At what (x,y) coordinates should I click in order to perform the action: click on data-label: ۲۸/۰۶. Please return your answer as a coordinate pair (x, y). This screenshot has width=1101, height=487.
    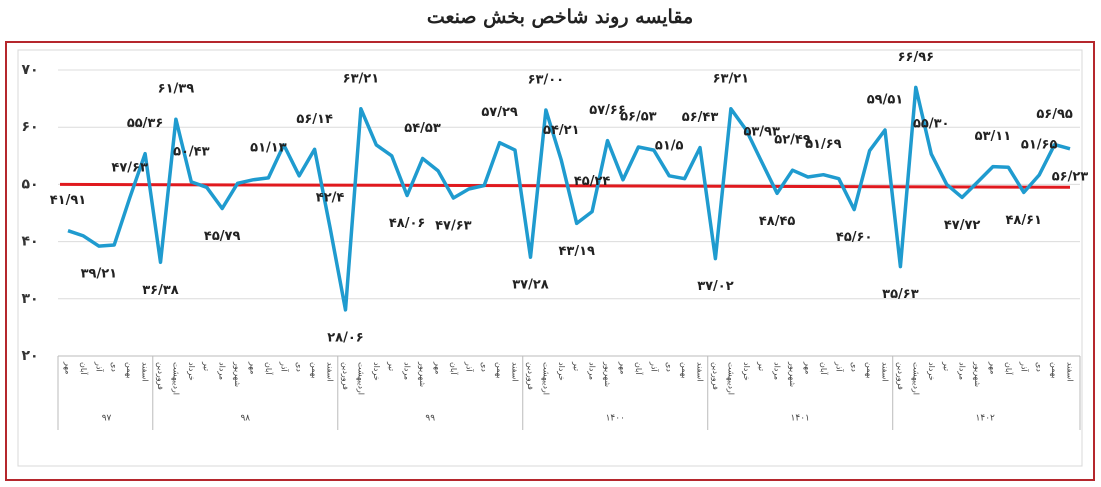
    Looking at the image, I should click on (345, 337).